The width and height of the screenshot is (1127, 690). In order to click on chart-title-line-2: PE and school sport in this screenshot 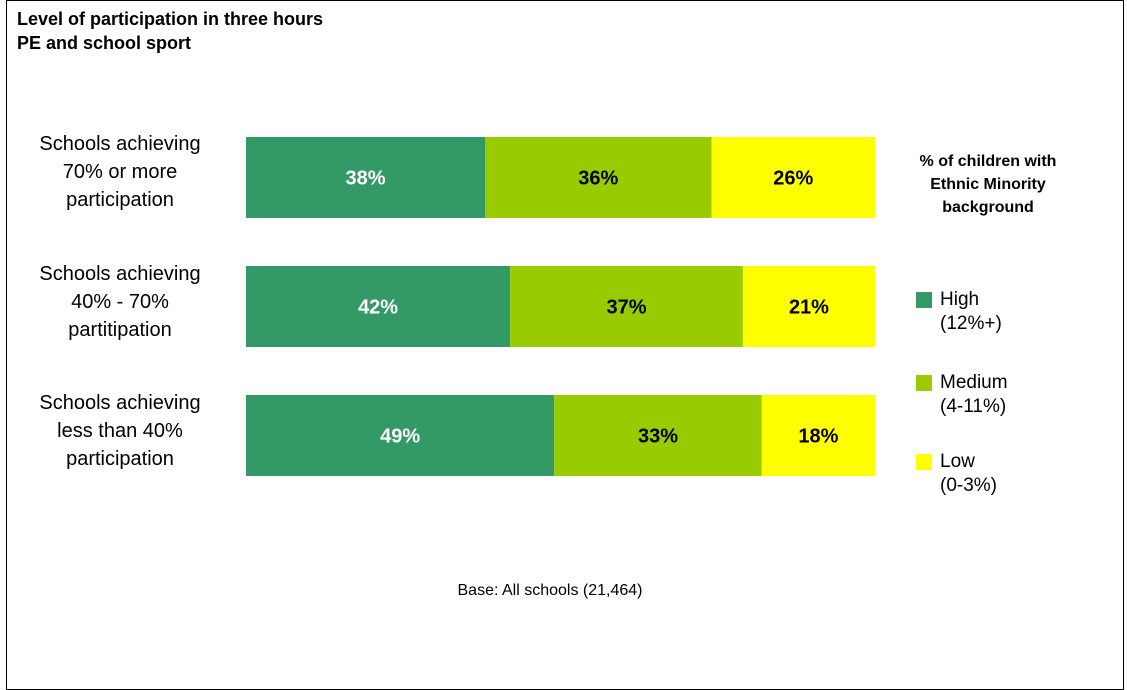, I will do `click(104, 43)`.